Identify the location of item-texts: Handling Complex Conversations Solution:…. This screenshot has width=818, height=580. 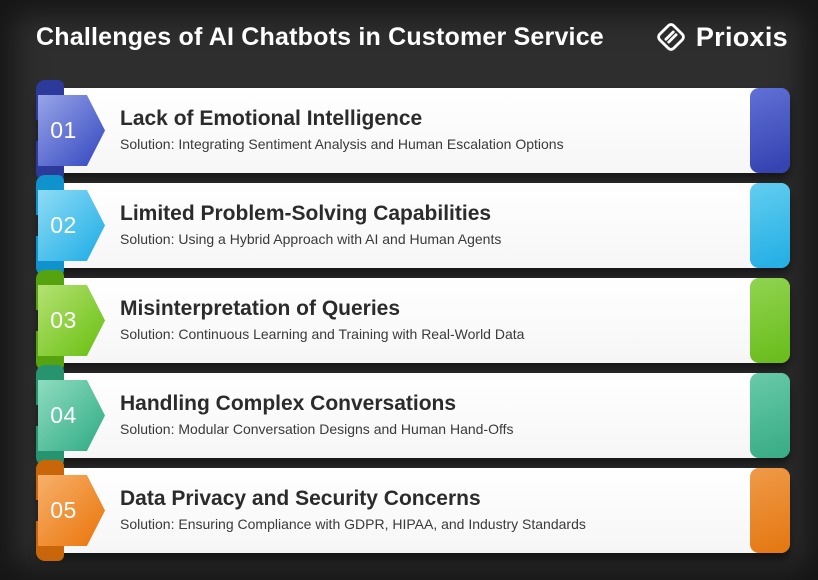
(425, 415).